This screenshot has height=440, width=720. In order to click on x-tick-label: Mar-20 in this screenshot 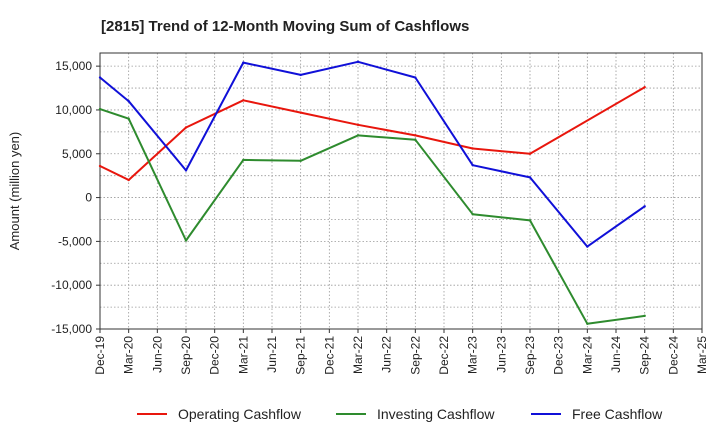, I will do `click(129, 355)`.